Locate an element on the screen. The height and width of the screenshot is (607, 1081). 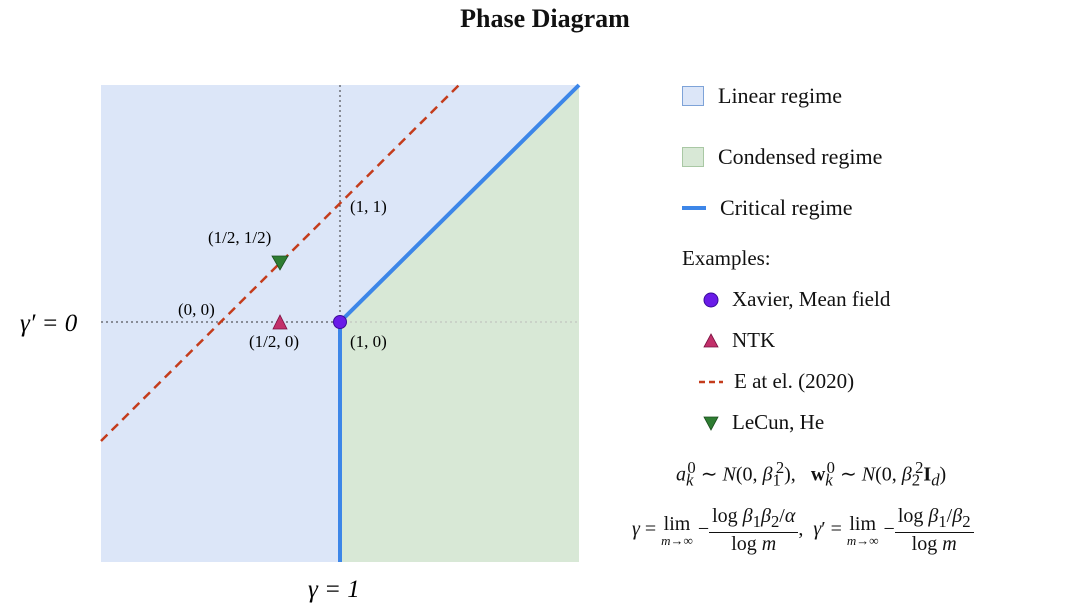
lim-gamma-prime: lim m→∞ is located at coordinates (862, 530).